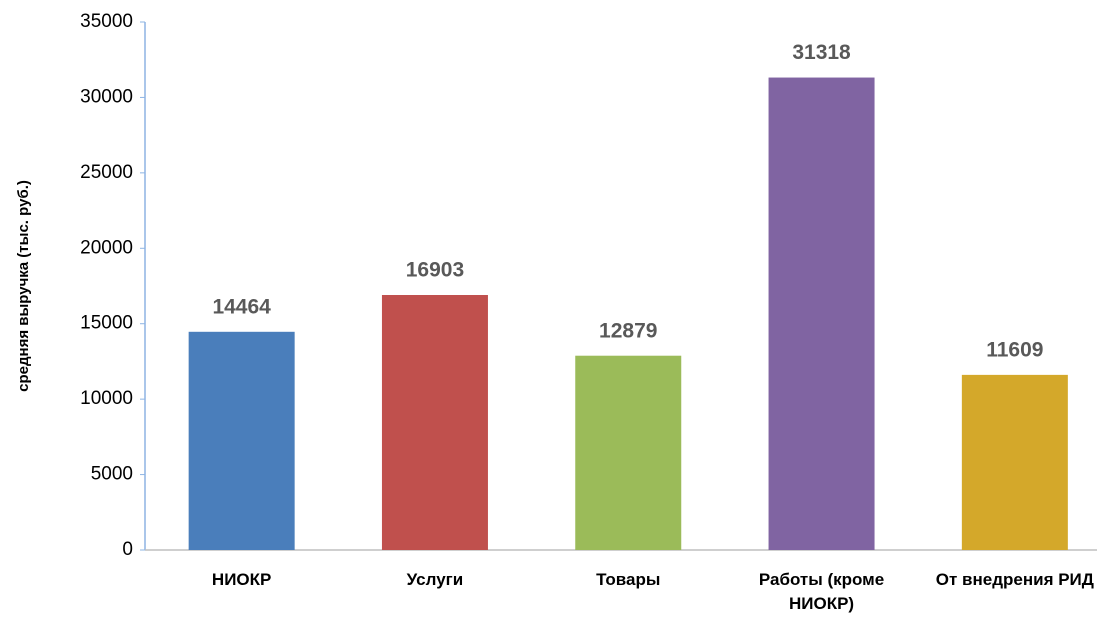 This screenshot has width=1097, height=617. Describe the element at coordinates (1014, 579) in the screenshot. I see `x-tick-label: От внедрения РИД` at that location.